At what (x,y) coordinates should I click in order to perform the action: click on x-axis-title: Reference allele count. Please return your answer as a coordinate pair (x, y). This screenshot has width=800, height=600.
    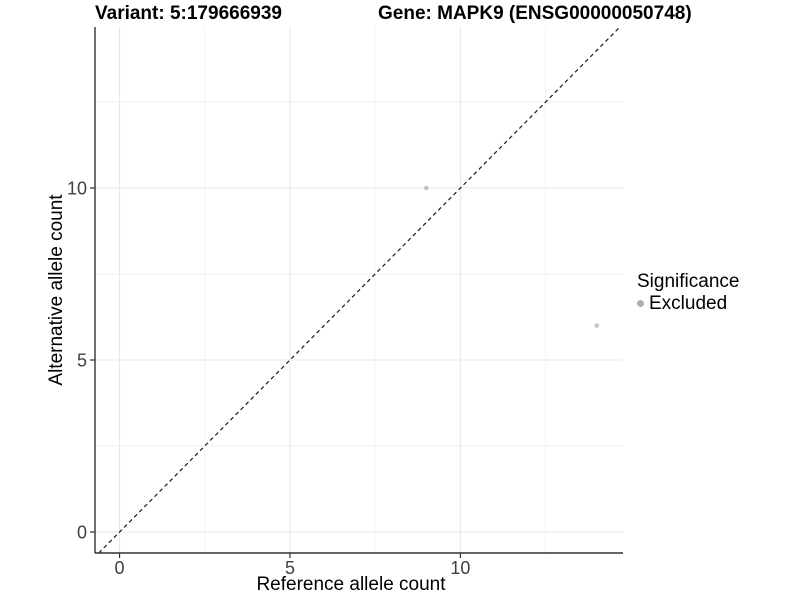
    Looking at the image, I should click on (351, 584).